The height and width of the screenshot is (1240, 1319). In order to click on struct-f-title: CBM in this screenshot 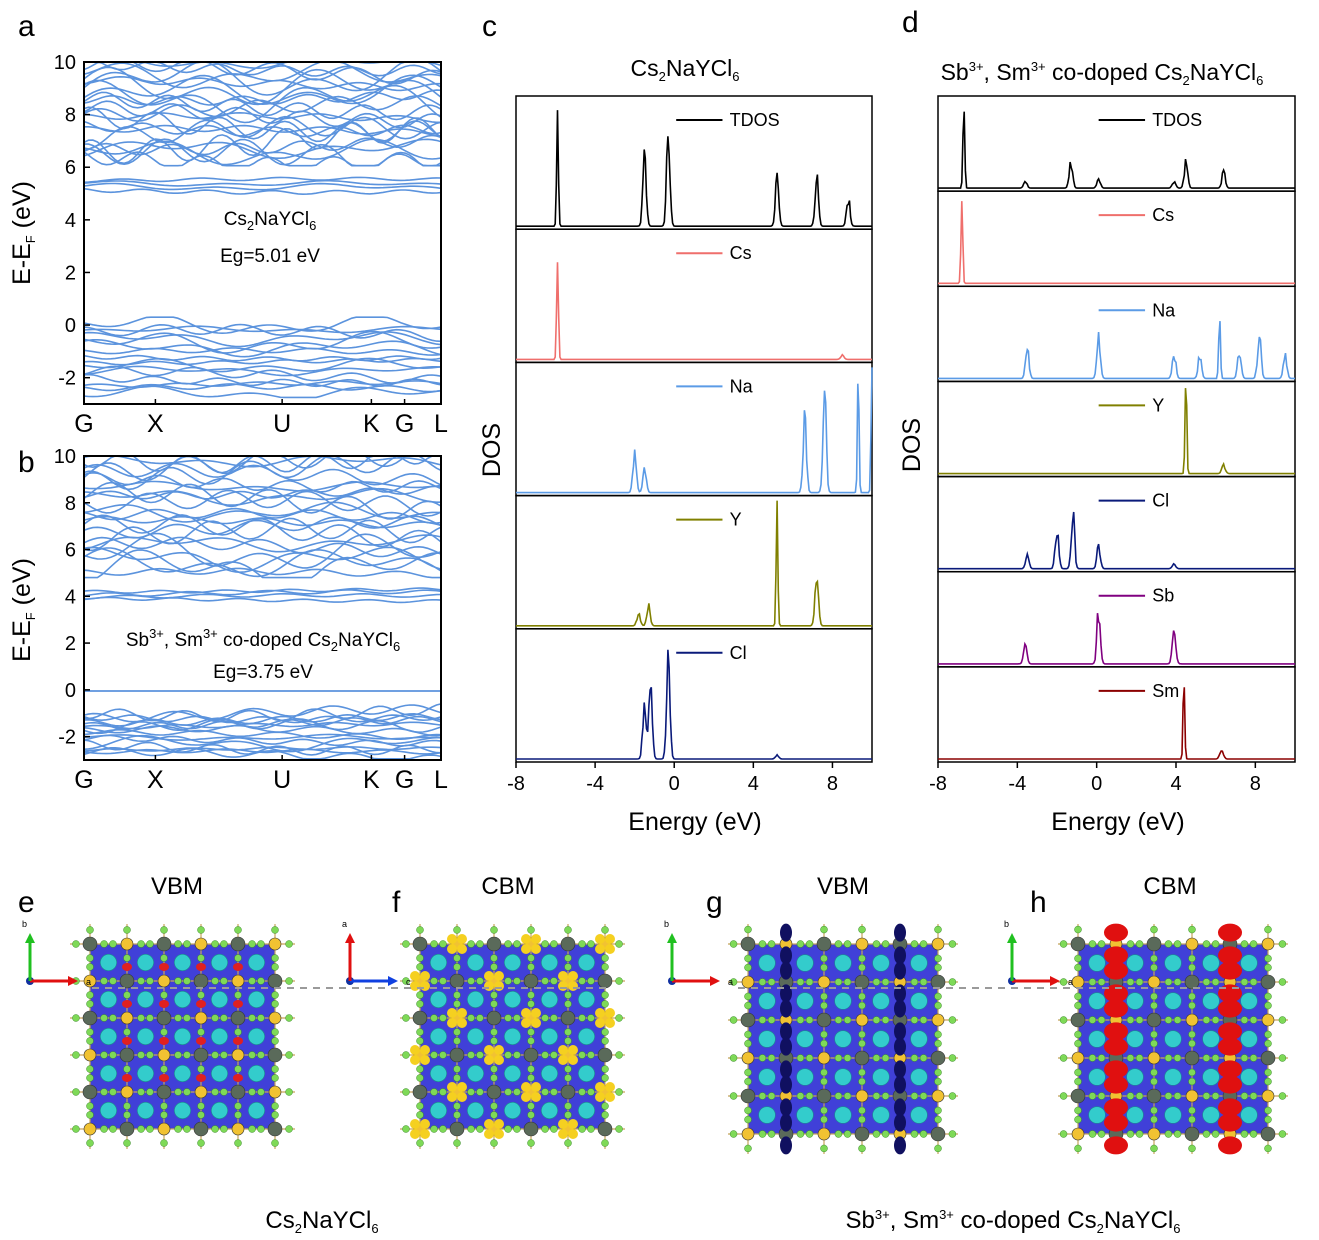, I will do `click(507, 886)`.